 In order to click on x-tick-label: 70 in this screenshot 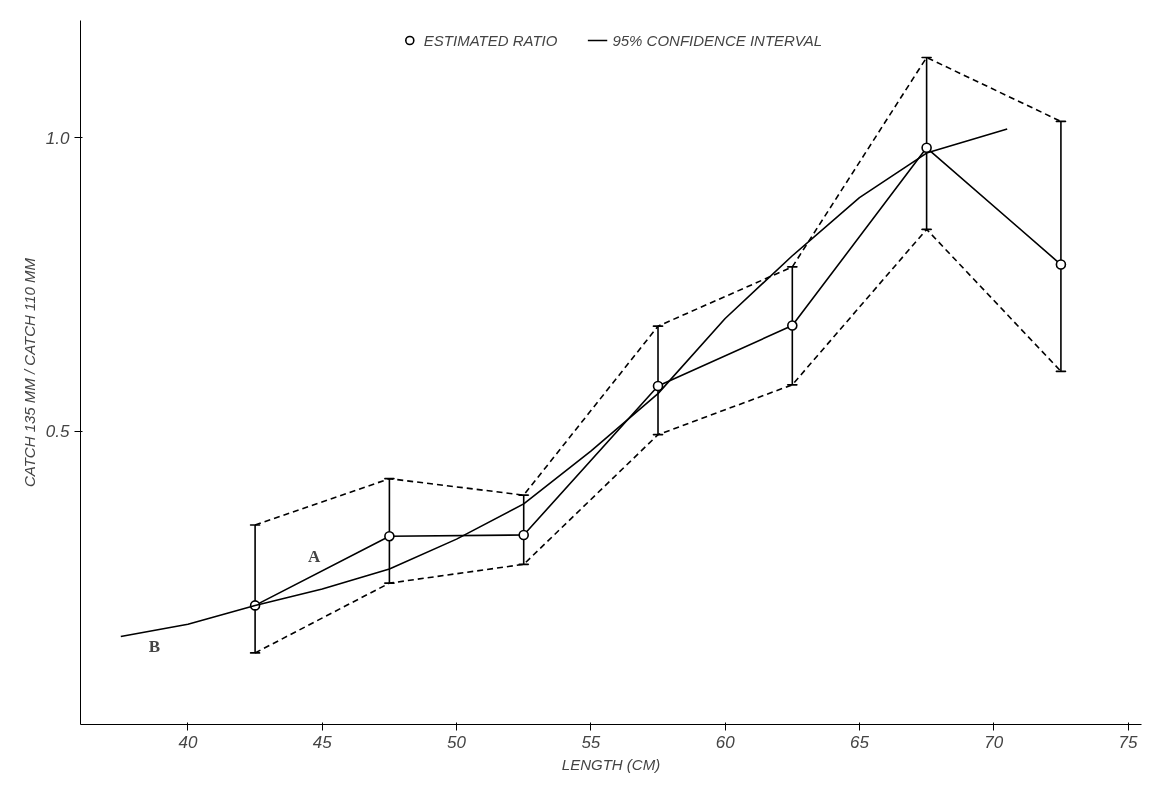, I will do `click(994, 742)`.